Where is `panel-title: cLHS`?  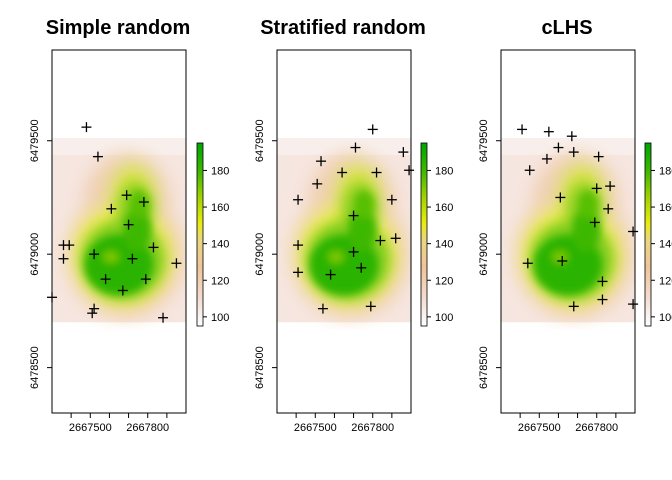
panel-title: cLHS is located at coordinates (566, 28).